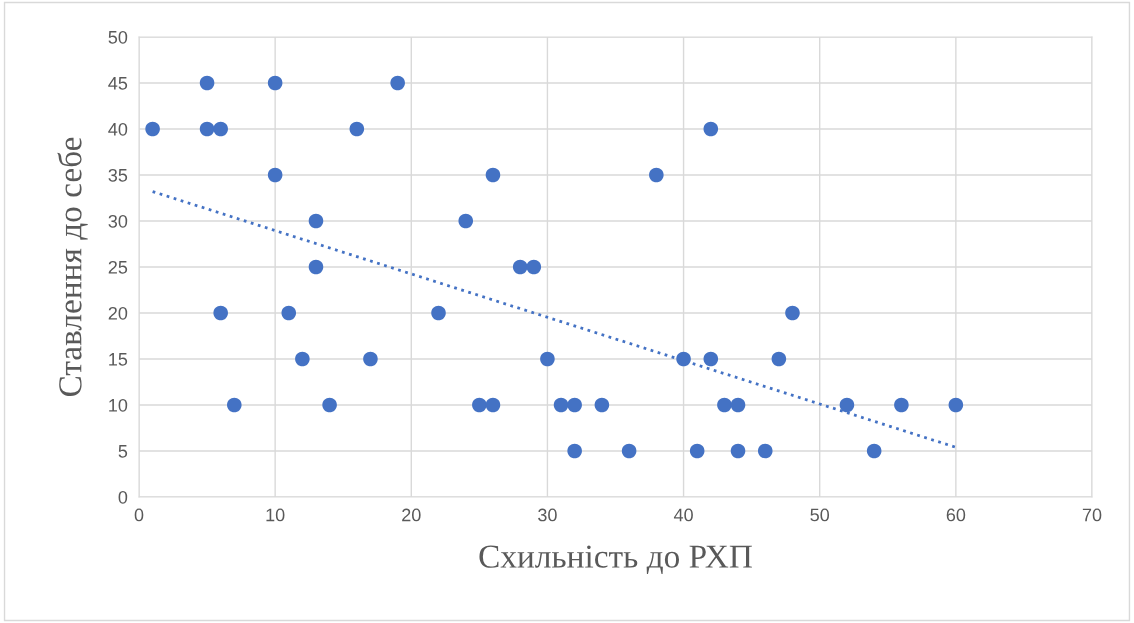  I want to click on y-tick-label: 20, so click(118, 313).